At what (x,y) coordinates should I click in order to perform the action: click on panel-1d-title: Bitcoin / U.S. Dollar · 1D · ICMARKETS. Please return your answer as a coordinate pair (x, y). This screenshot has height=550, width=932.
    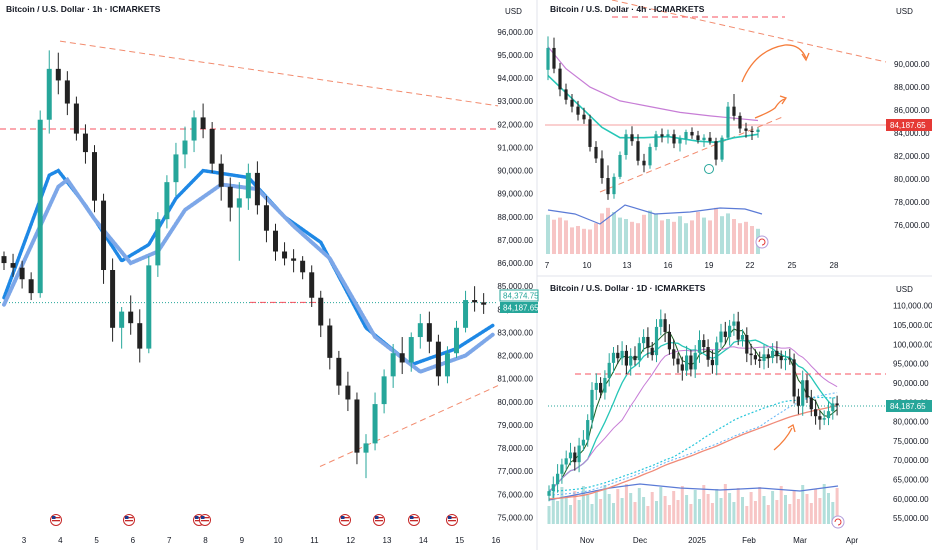
    Looking at the image, I should click on (628, 288).